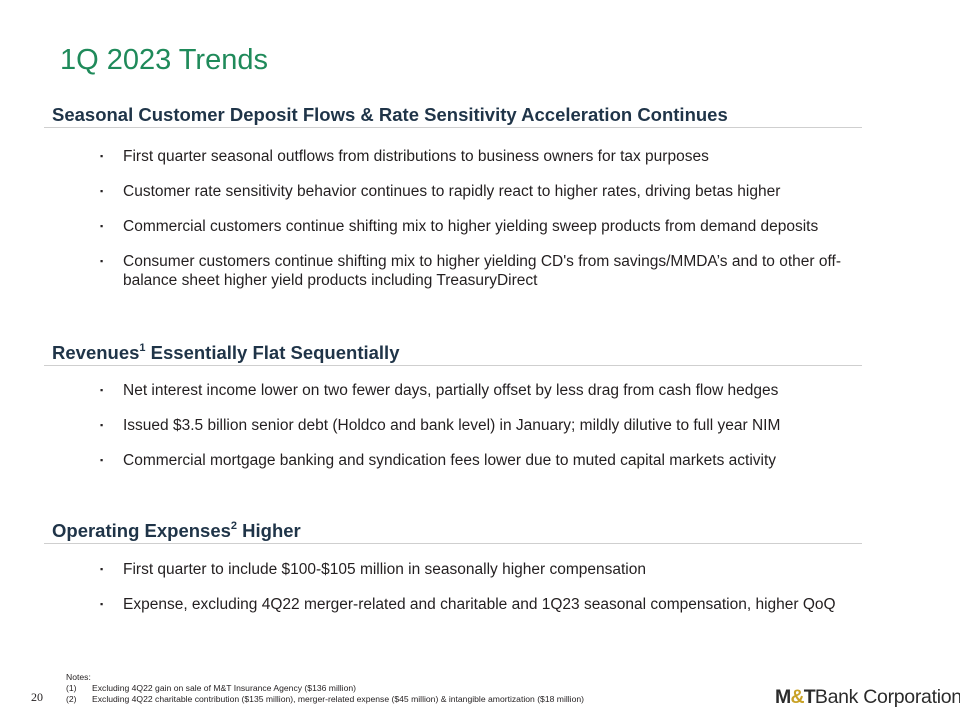 The image size is (960, 720). What do you see at coordinates (37, 697) in the screenshot?
I see `page-number: 20` at bounding box center [37, 697].